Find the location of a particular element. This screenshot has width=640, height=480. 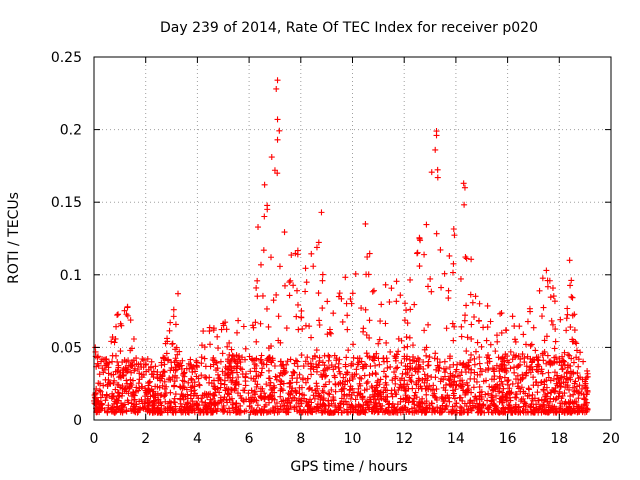

x-tick-label: 14 is located at coordinates (456, 439).